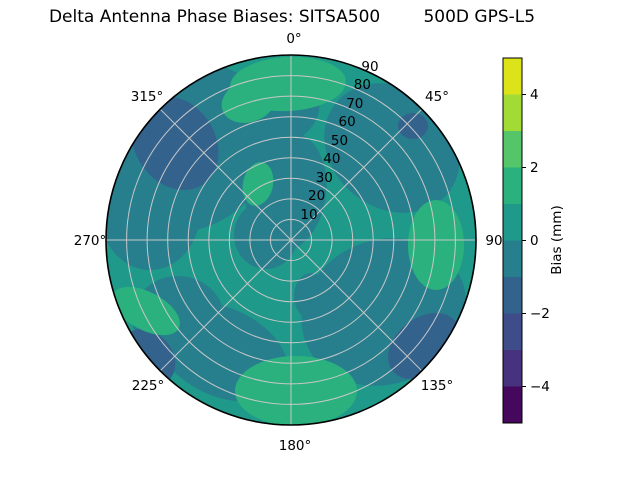  What do you see at coordinates (258, 184) in the screenshot?
I see `contour-green-center-left` at bounding box center [258, 184].